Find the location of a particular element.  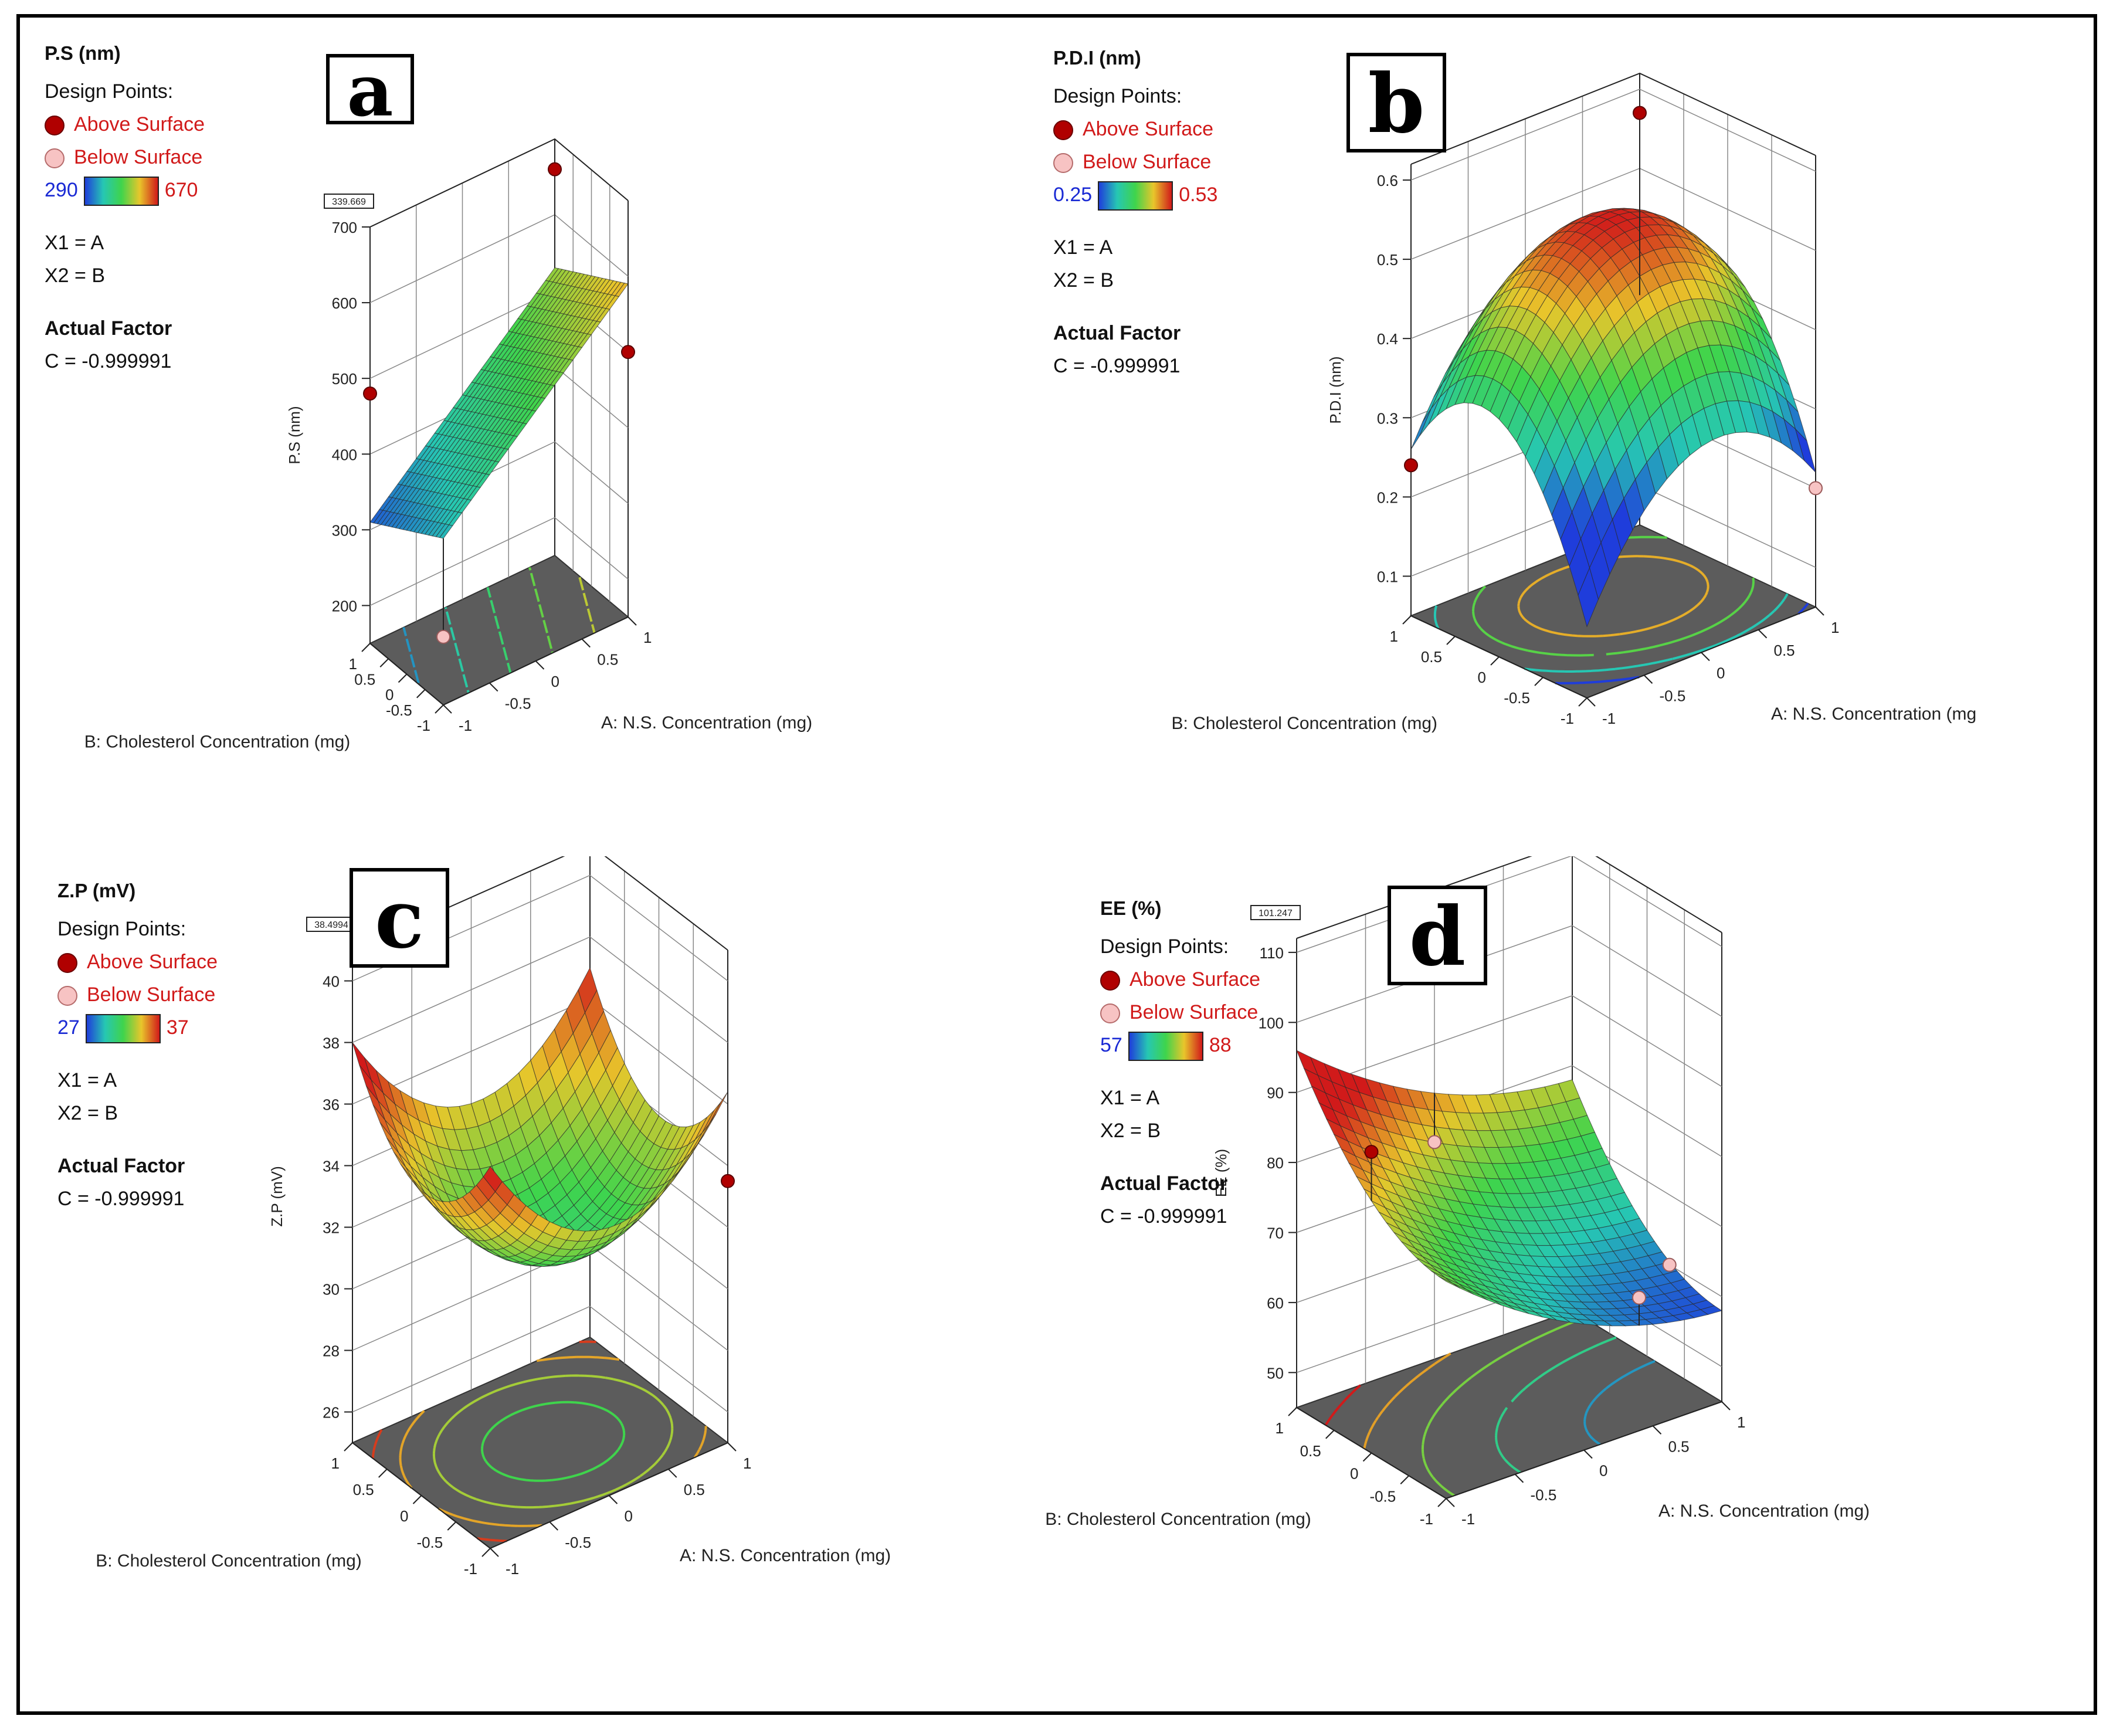

below-surface-dot-icon is located at coordinates (67, 996).